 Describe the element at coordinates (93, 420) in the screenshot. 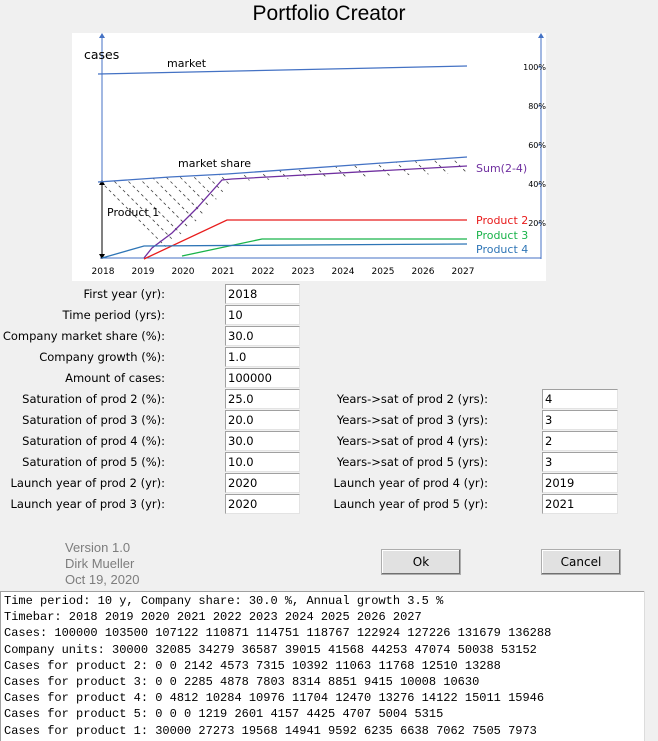

I see `field-label: Saturation of prod 3 (%):` at that location.